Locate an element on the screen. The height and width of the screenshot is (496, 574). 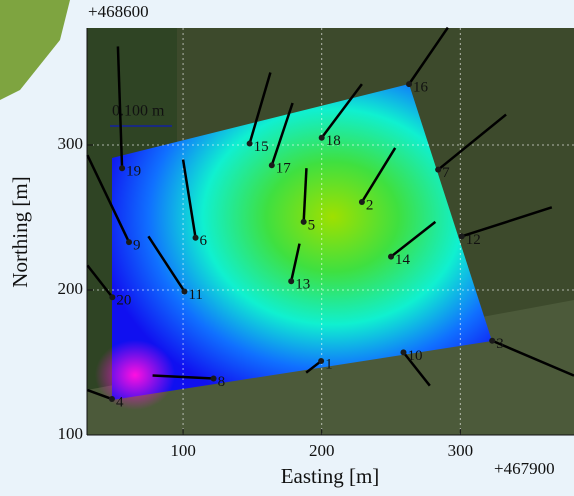
photo-corner is located at coordinates (35, 50).